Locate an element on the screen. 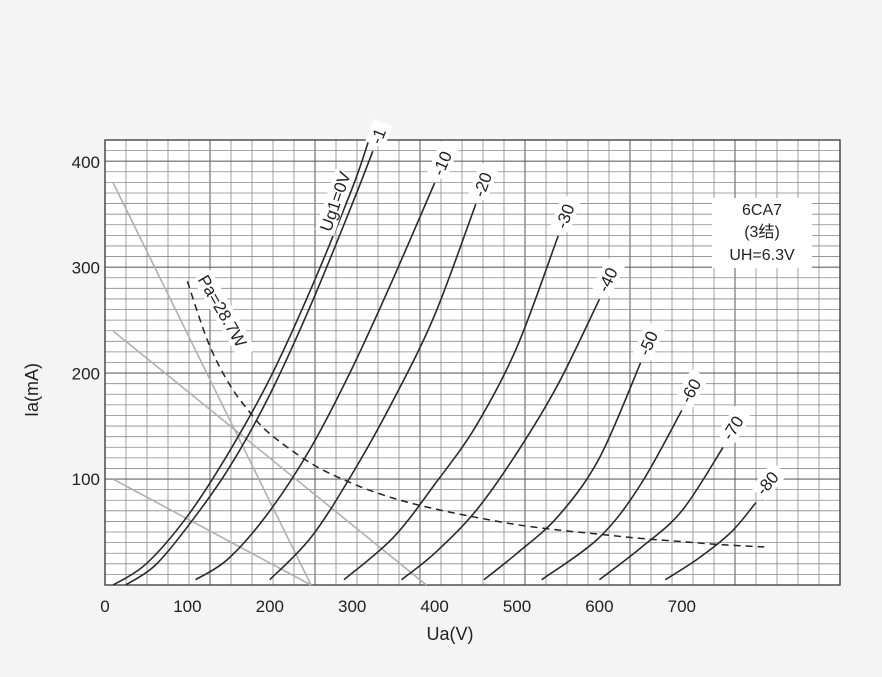  curve-label-group: -1 is located at coordinates (379, 133).